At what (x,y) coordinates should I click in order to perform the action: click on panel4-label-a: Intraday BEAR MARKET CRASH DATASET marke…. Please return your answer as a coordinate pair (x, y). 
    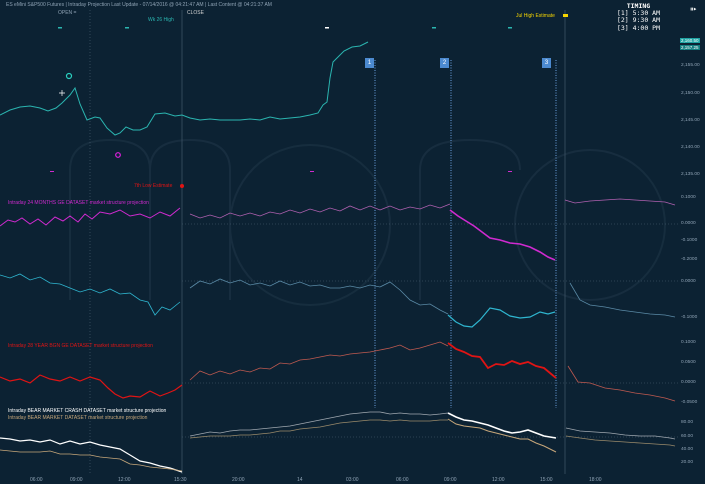
    Looking at the image, I should click on (87, 411).